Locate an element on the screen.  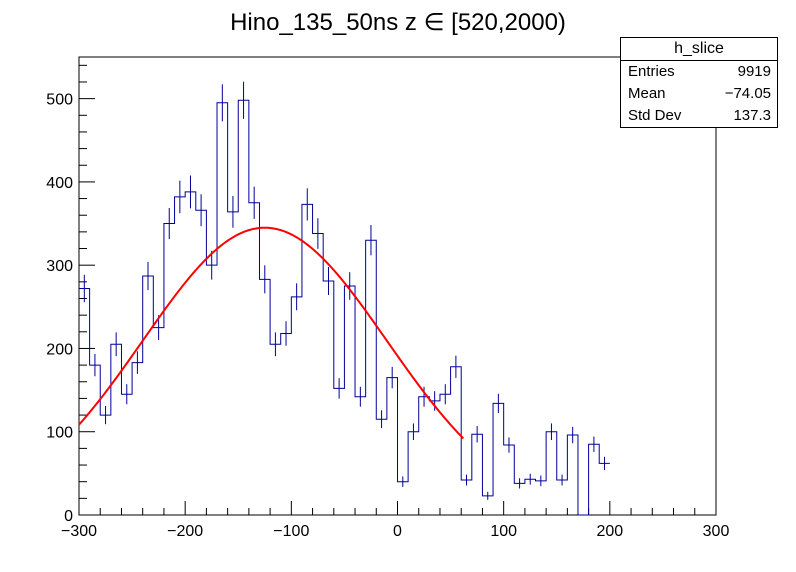
y-tick-label: 200 is located at coordinates (59, 349).